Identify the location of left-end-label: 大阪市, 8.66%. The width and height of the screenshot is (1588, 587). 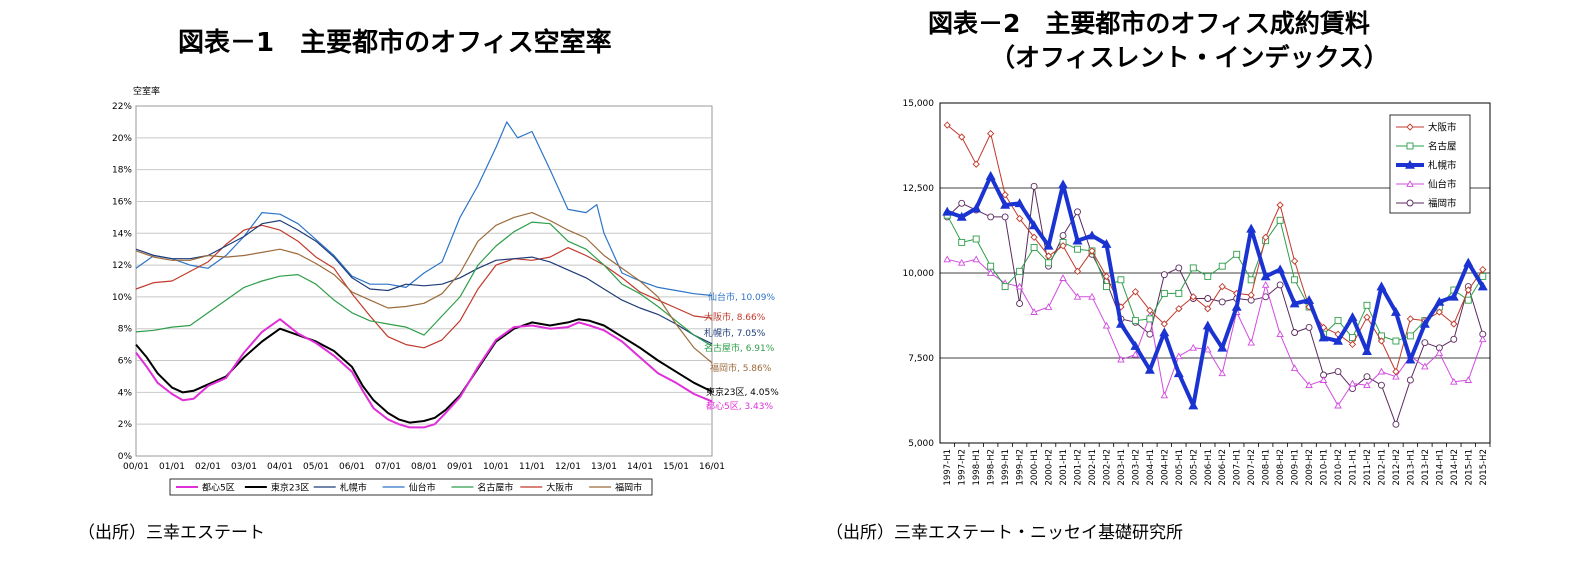
(735, 317).